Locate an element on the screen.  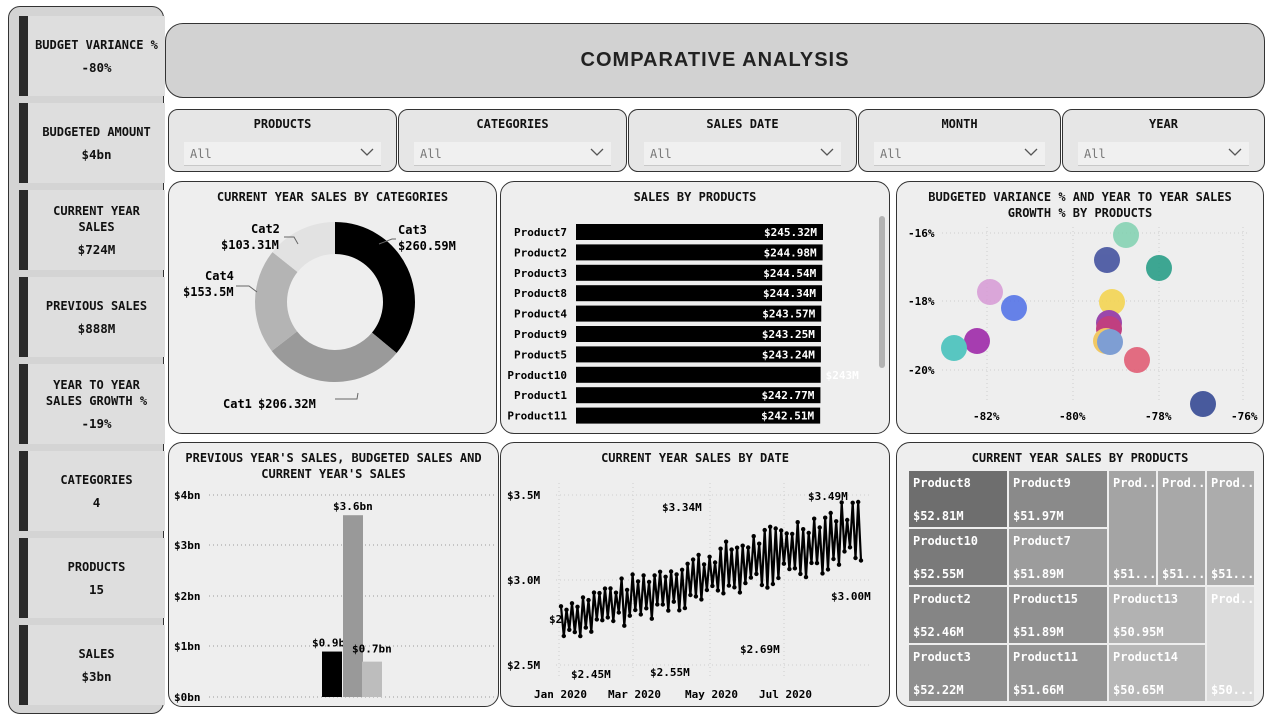
treemap-cell: Product3 $52.22M is located at coordinates (958, 673).